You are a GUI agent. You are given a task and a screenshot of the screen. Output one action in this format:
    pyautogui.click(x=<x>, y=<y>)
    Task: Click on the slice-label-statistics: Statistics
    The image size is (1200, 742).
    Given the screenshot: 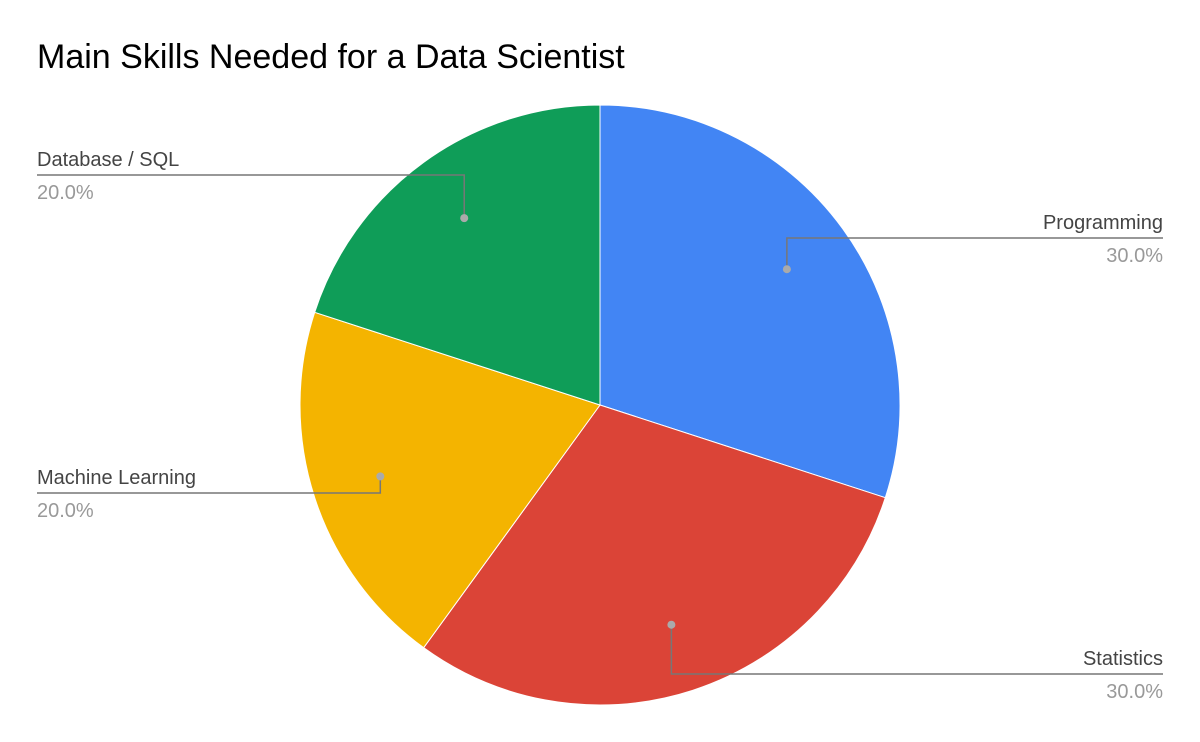 What is the action you would take?
    pyautogui.click(x=1123, y=659)
    